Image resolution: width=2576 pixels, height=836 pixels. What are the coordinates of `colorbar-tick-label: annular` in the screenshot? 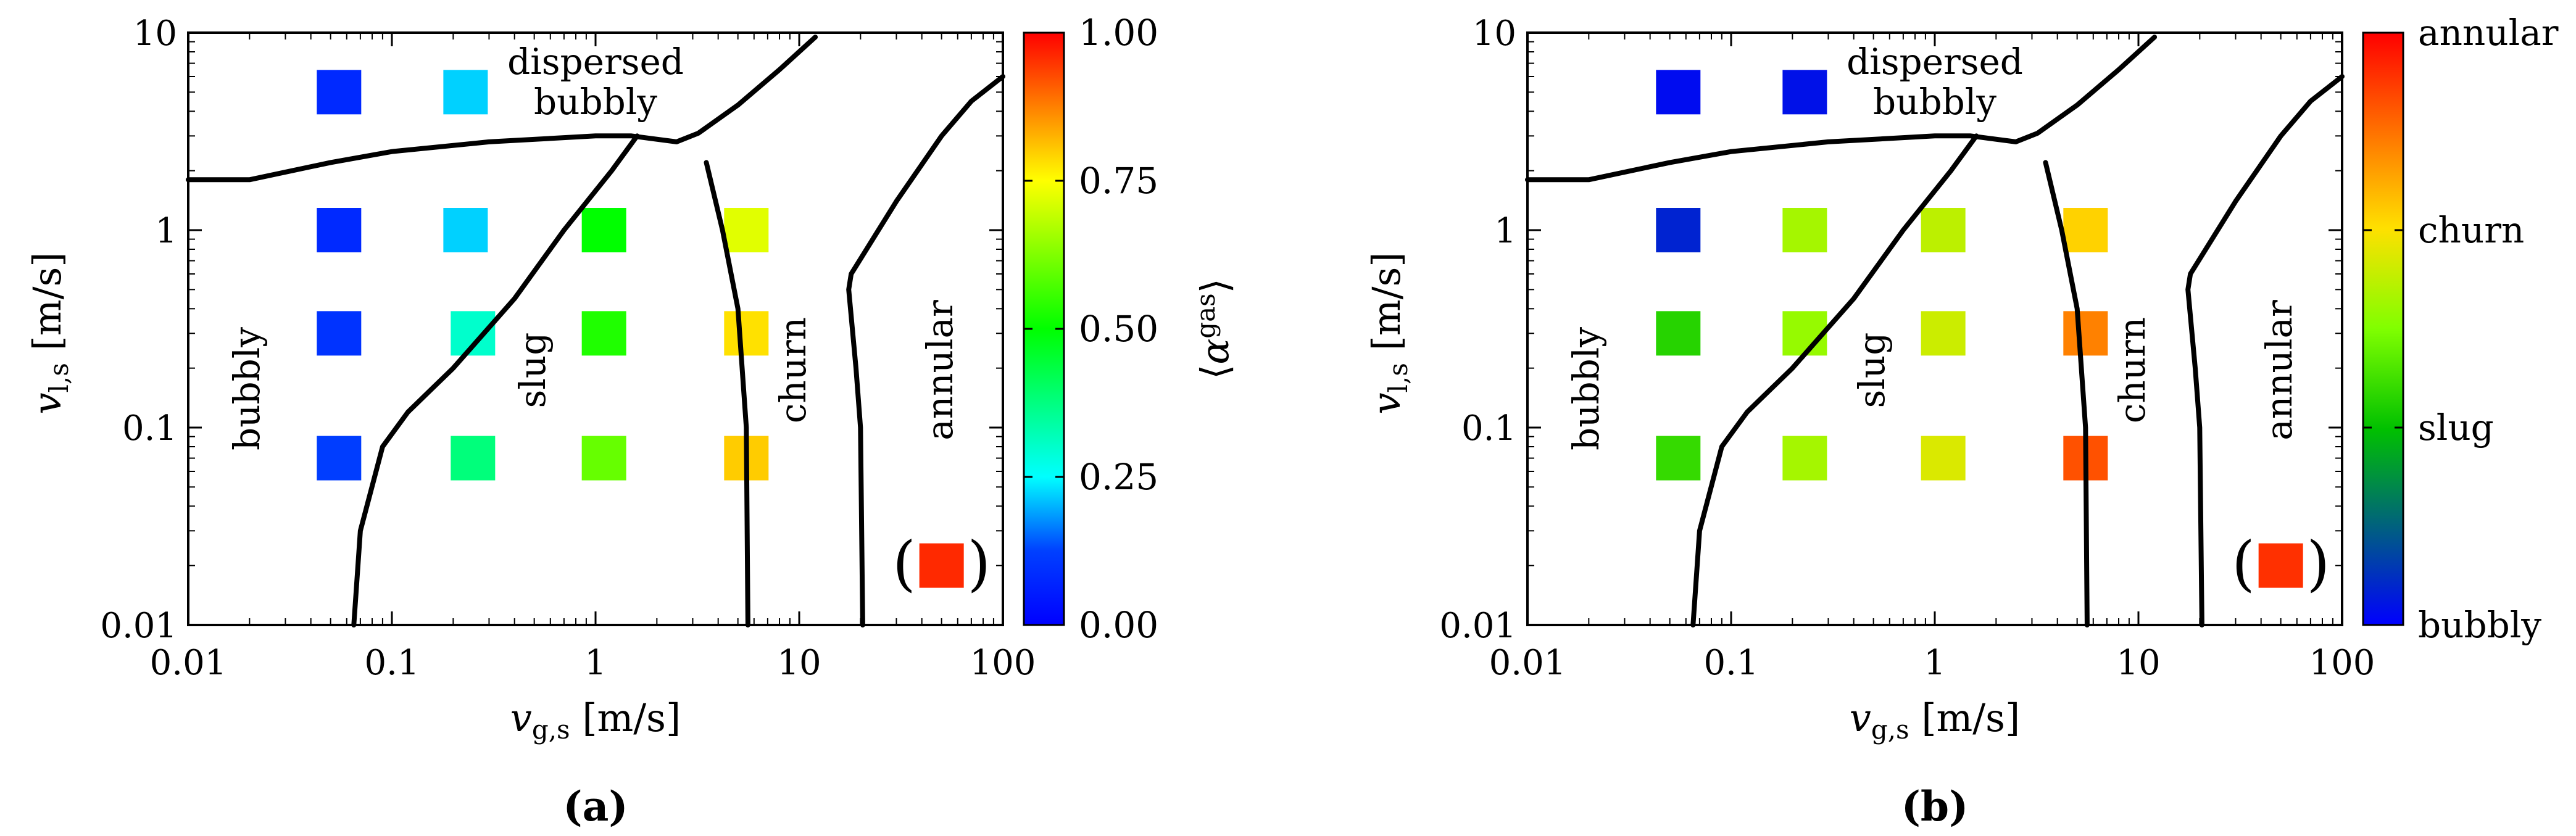 It's located at (2488, 33).